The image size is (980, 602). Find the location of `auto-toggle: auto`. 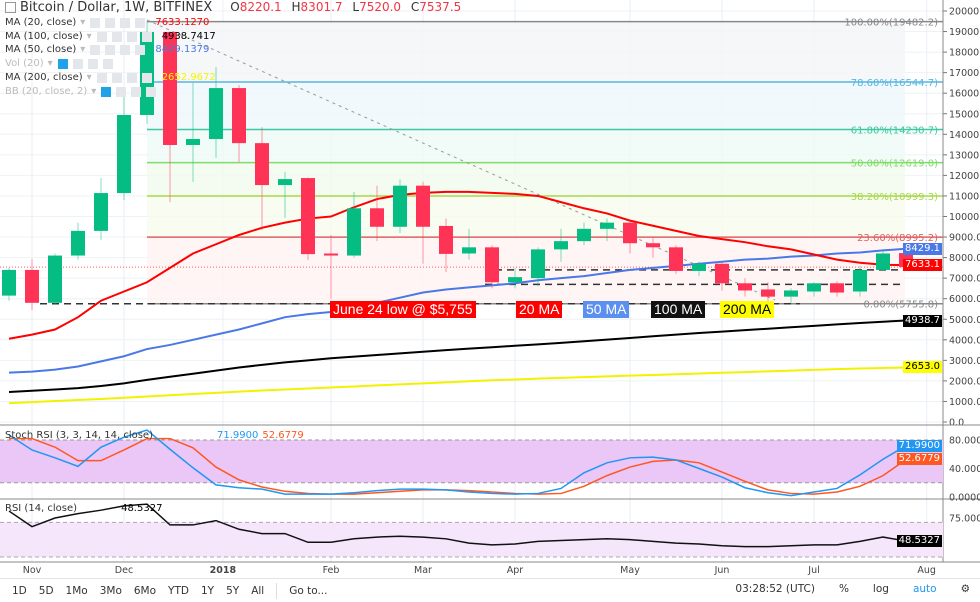

auto-toggle: auto is located at coordinates (924, 589).